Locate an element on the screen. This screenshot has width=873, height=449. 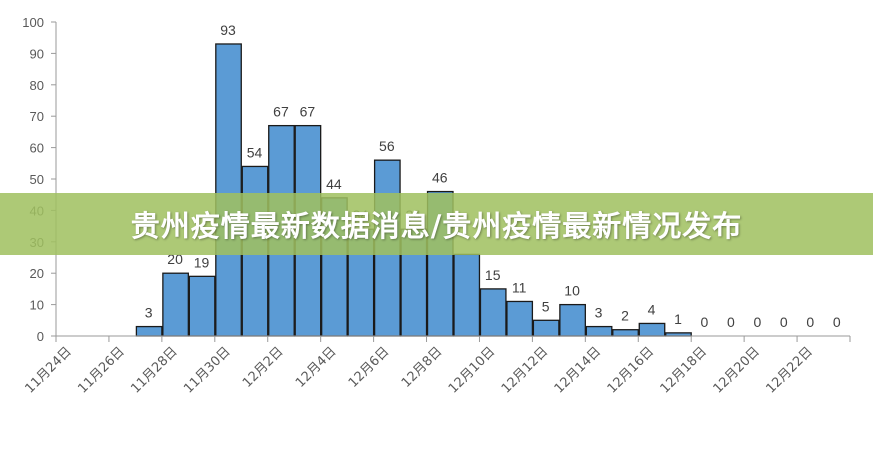
data-label: 93 is located at coordinates (228, 30).